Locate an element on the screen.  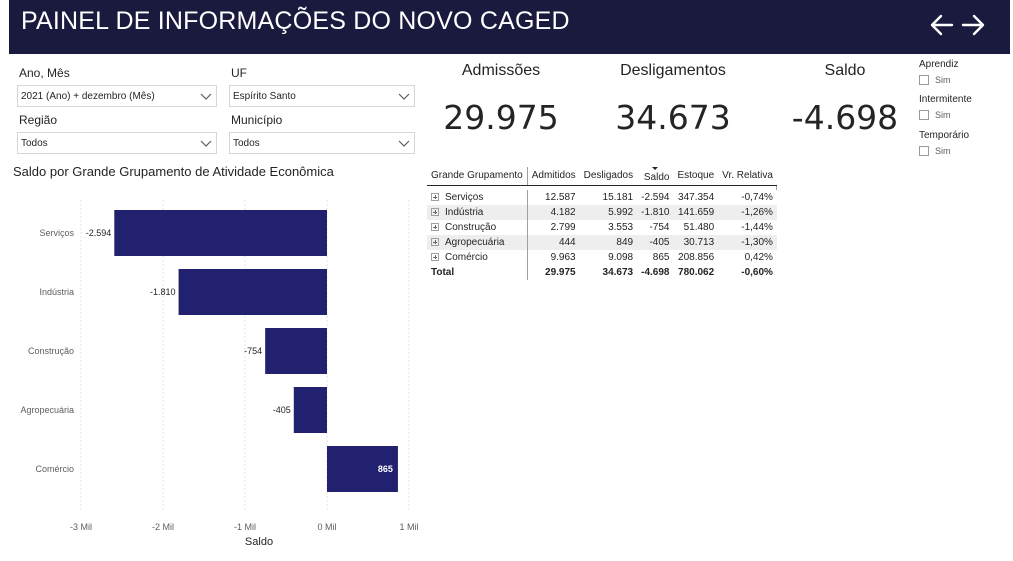
aprendiz-option: Sim is located at coordinates (943, 80).